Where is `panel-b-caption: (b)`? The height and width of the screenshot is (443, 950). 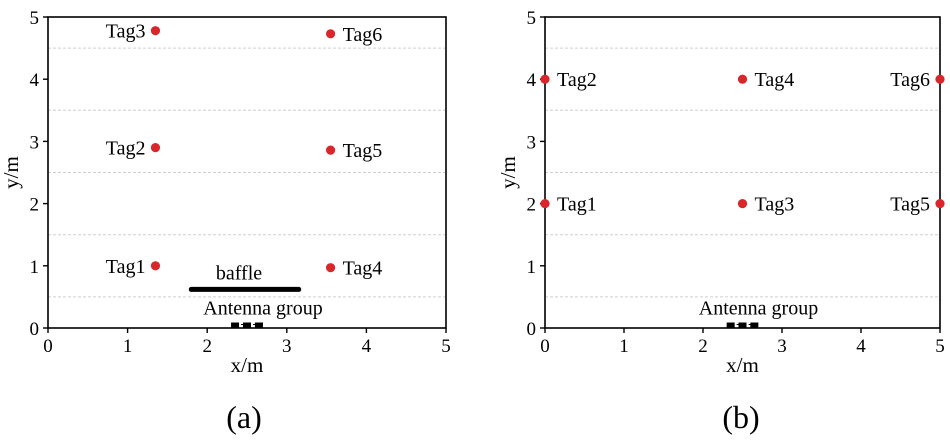 panel-b-caption: (b) is located at coordinates (740, 417).